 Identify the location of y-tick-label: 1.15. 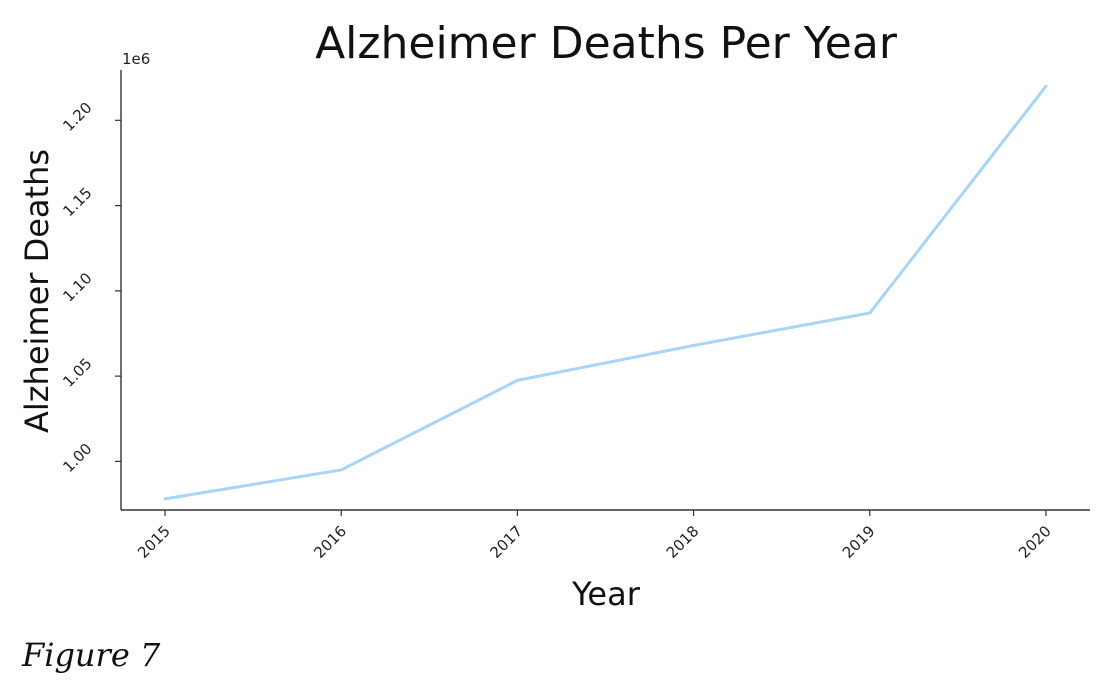
(77, 202).